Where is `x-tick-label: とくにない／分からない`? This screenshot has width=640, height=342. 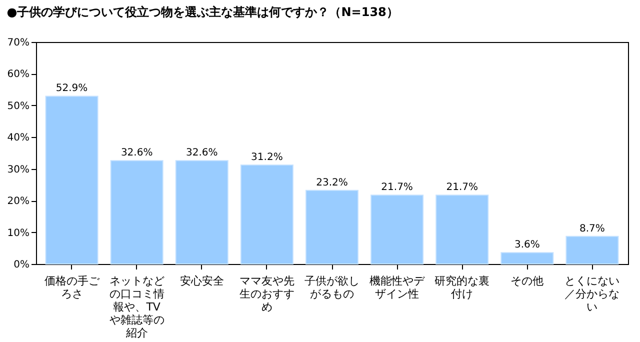 x-tick-label: とくにない／分からない is located at coordinates (592, 294).